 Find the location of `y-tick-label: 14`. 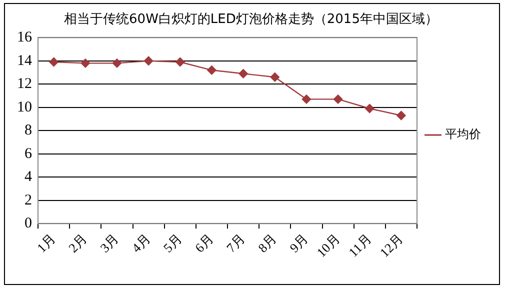

y-tick-label: 14 is located at coordinates (24, 60).